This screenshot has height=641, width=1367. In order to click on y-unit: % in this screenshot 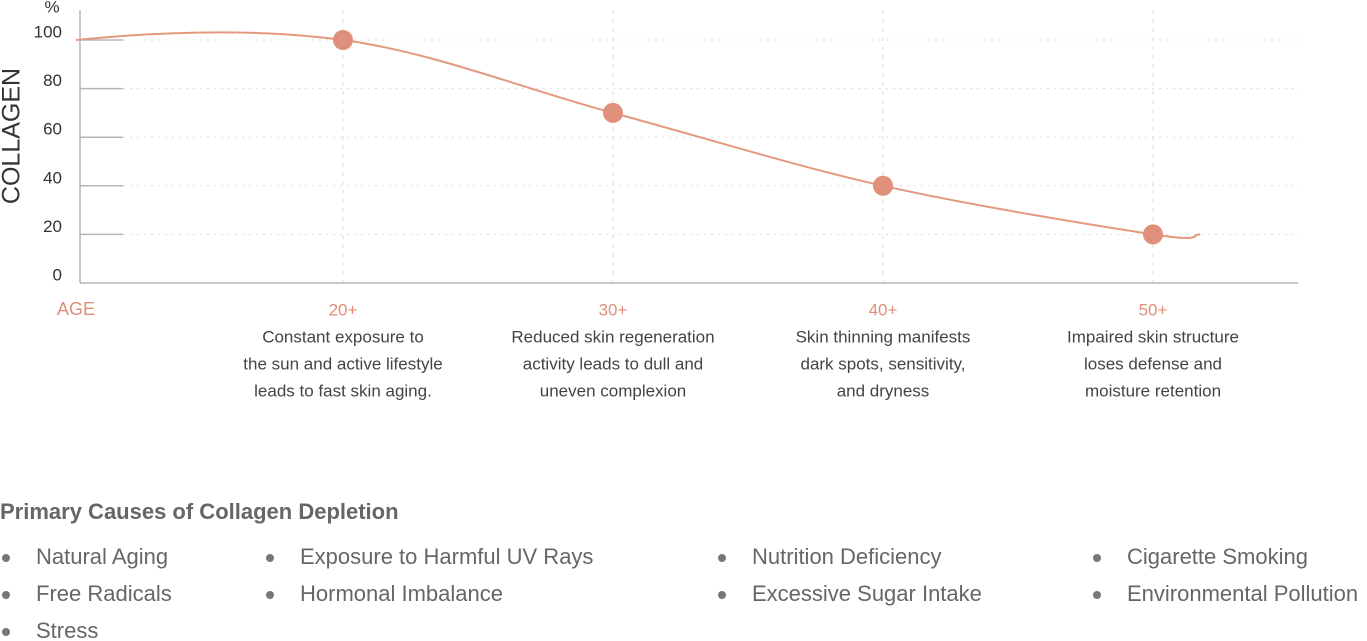, I will do `click(51, 8)`.